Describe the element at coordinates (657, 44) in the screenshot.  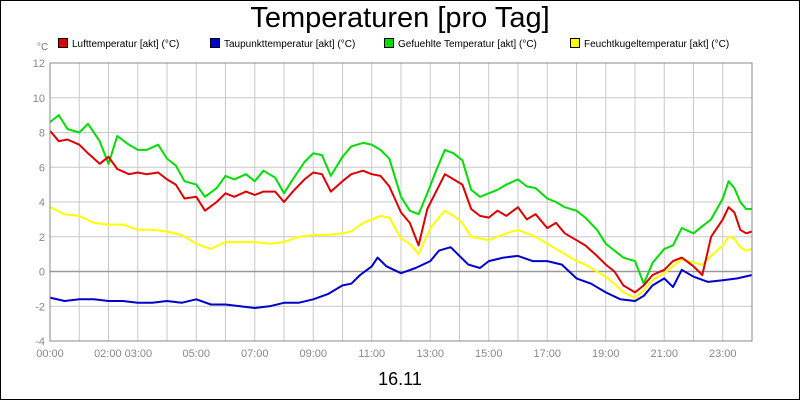
I see `legend-label-feuchtkugeltemperatur: Feuchtkugeltemperatur [akt] (°C)` at that location.